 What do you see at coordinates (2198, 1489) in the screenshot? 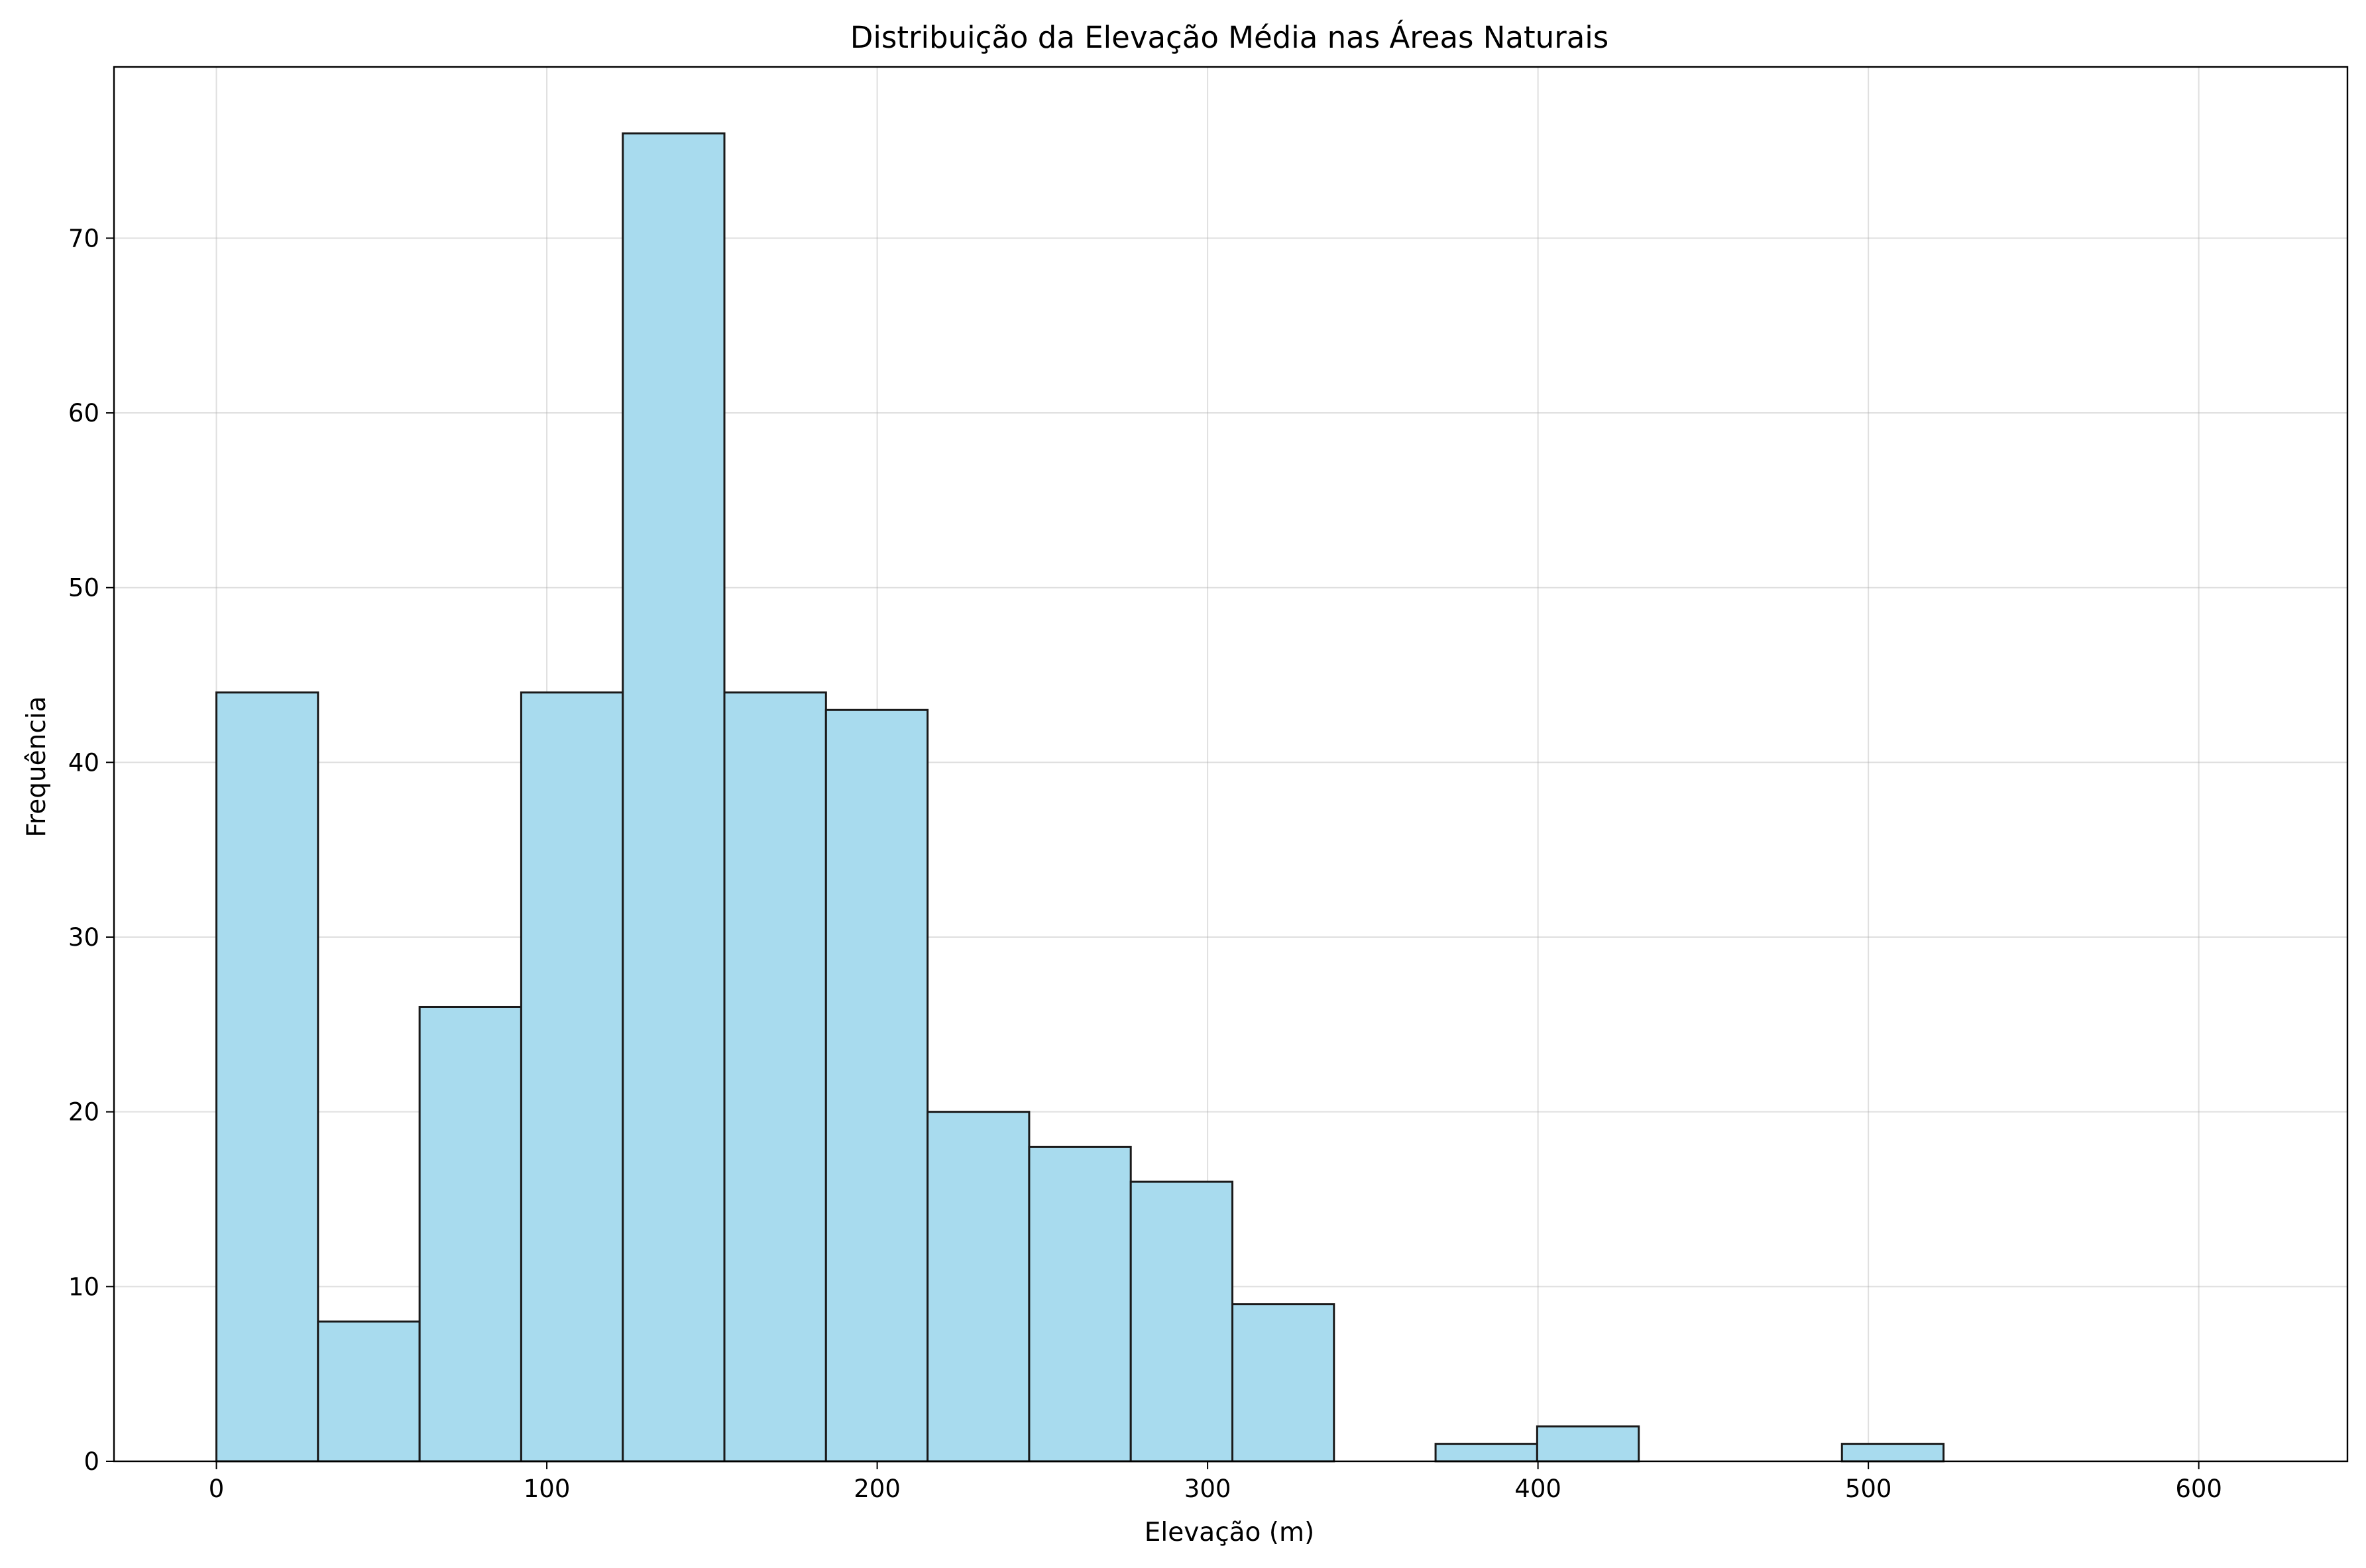
I see `x-tick-label: 600` at bounding box center [2198, 1489].